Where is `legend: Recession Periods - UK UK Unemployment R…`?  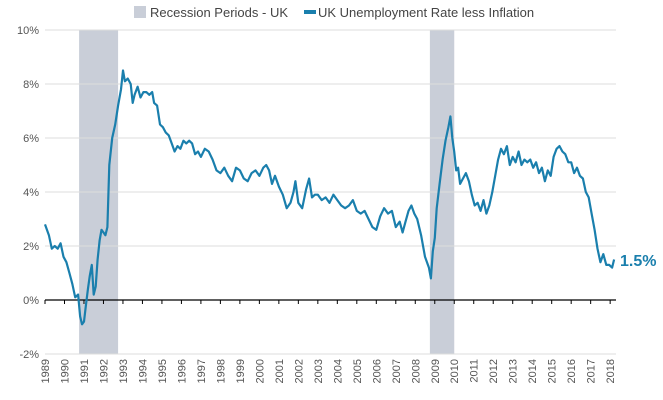
legend: Recession Periods - UK UK Unemployment R… is located at coordinates (334, 12).